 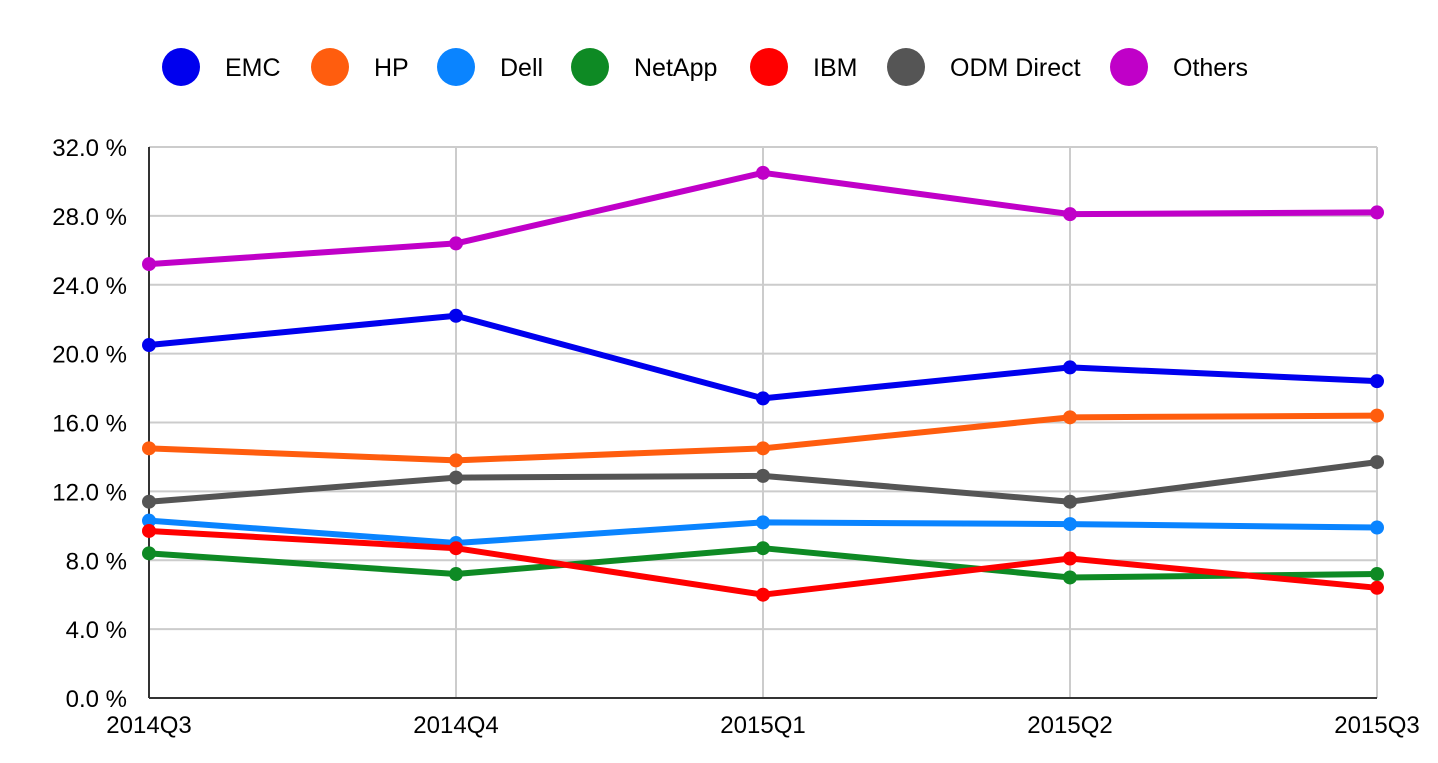 I want to click on x-tick-label: 2015Q2, so click(x=1069, y=725).